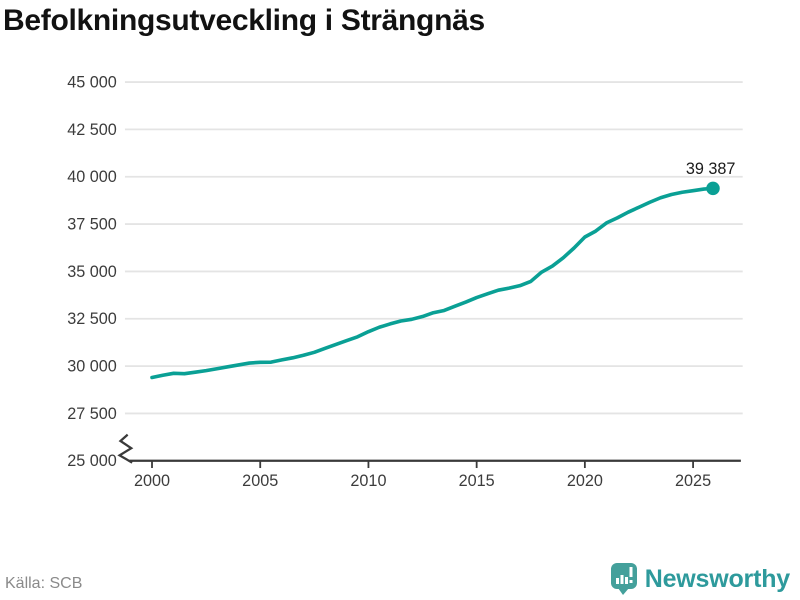 This screenshot has width=800, height=600. I want to click on end-point-marker, so click(713, 188).